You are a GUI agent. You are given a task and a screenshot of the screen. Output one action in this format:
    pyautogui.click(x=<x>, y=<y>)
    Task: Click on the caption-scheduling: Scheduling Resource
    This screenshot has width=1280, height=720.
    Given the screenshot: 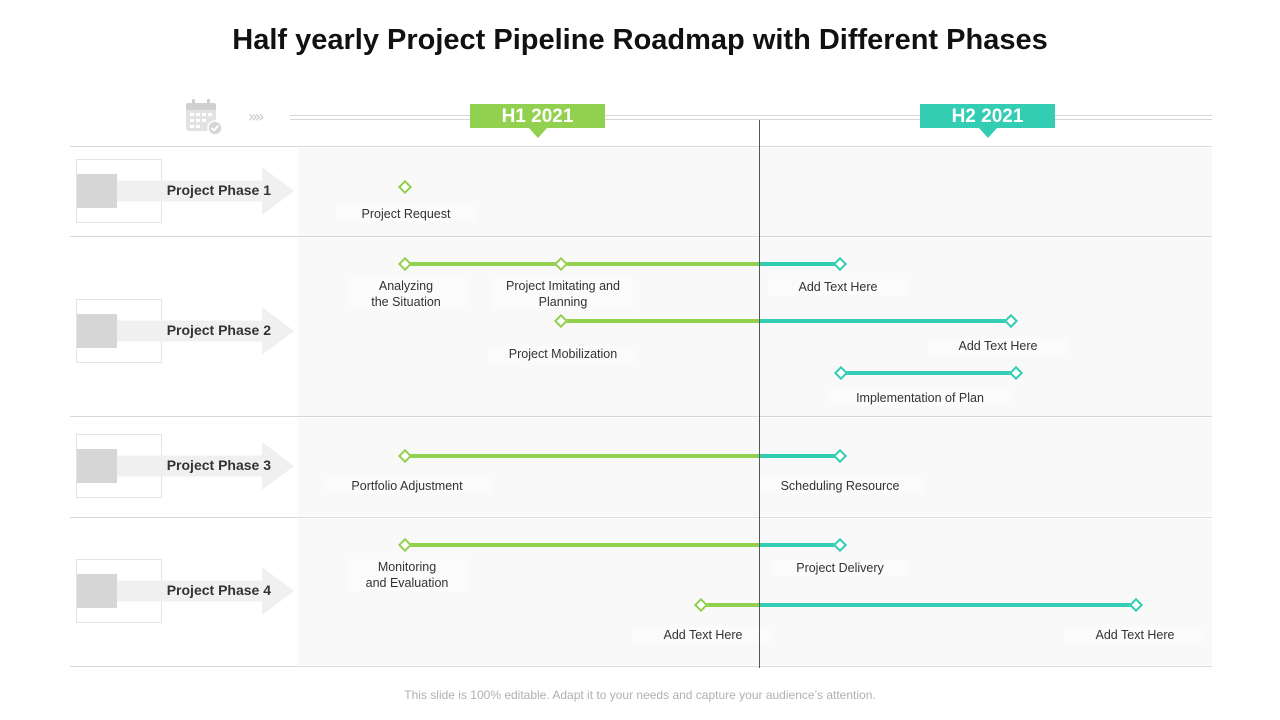 What is the action you would take?
    pyautogui.click(x=840, y=486)
    